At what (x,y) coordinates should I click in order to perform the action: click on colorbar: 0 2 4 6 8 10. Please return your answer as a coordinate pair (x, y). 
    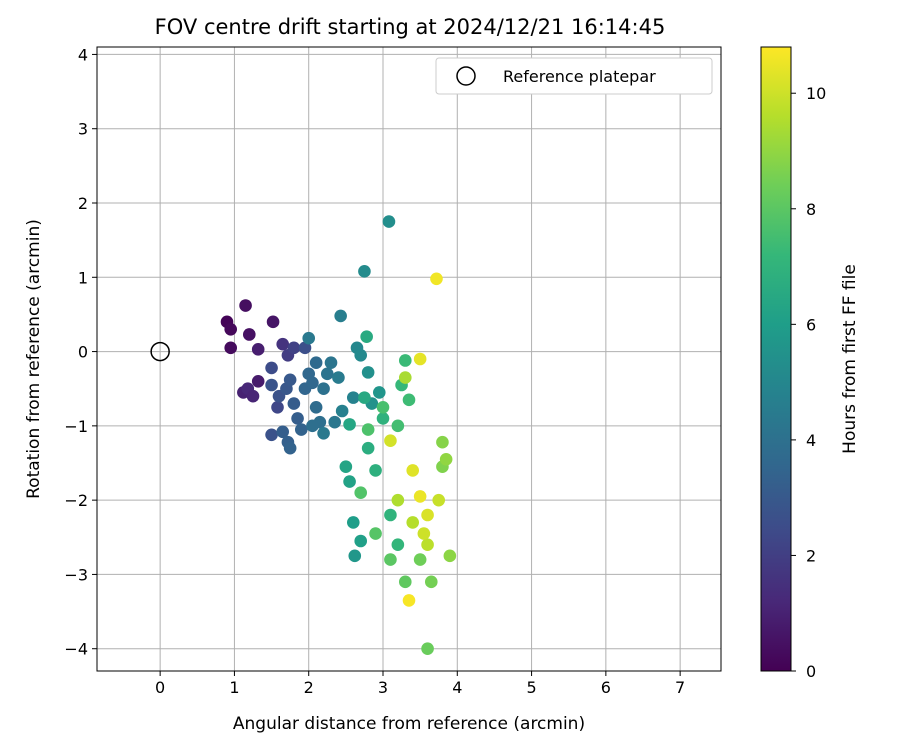
    Looking at the image, I should click on (793, 363).